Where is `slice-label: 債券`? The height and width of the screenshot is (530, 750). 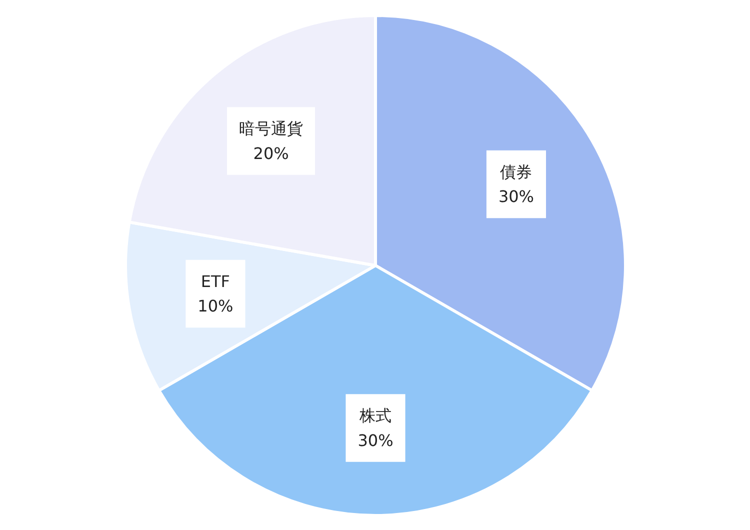 slice-label: 債券 is located at coordinates (516, 172).